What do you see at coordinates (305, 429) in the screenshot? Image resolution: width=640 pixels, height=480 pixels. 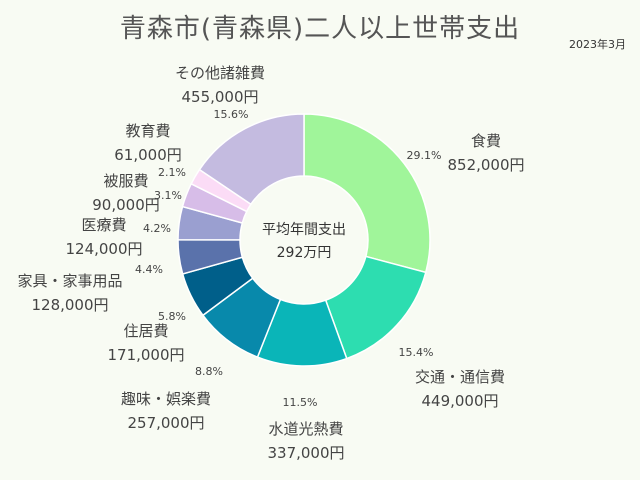 I see `slice-name-label: 水道光熱費` at bounding box center [305, 429].